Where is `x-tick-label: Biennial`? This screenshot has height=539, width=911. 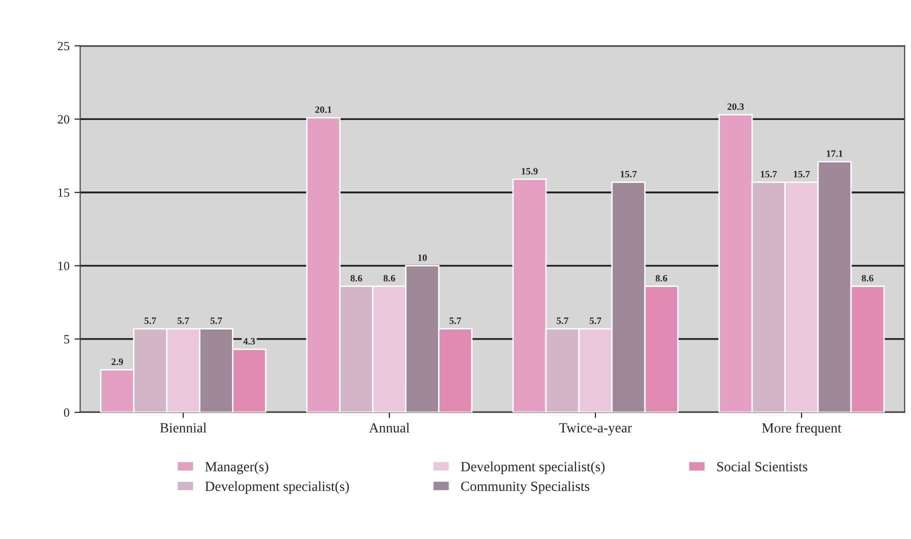
x-tick-label: Biennial is located at coordinates (183, 427).